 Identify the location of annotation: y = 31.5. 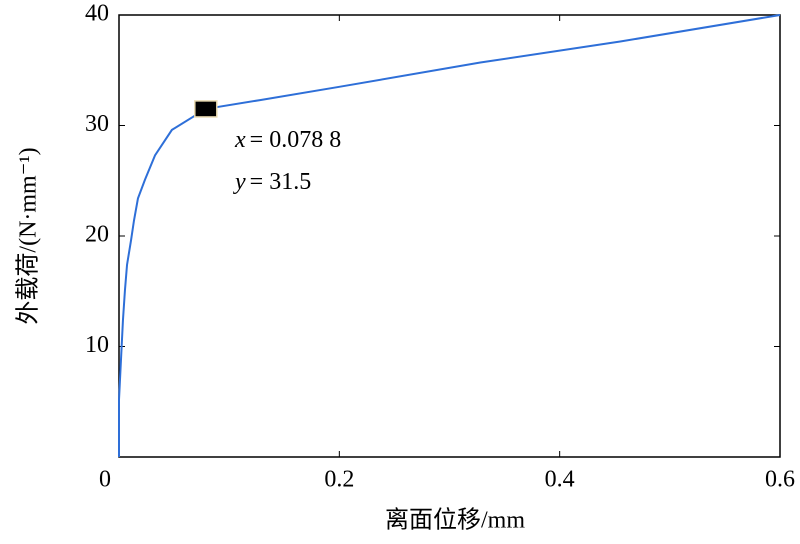
(272, 182).